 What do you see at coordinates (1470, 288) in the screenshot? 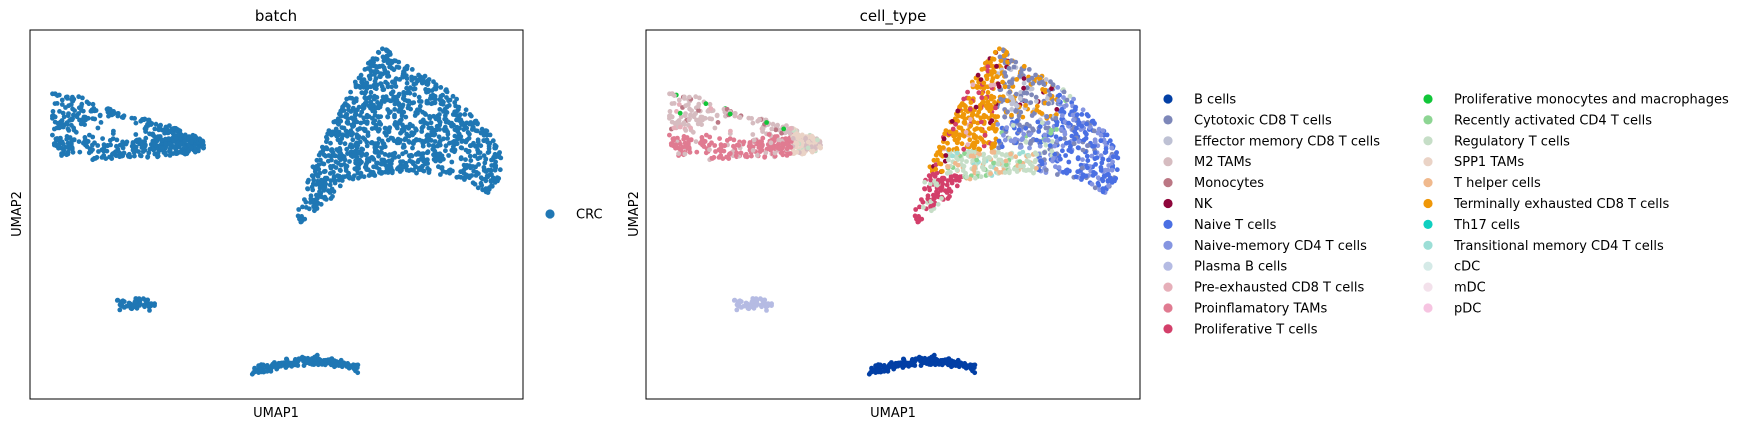
I see `legend-label: mDC` at bounding box center [1470, 288].